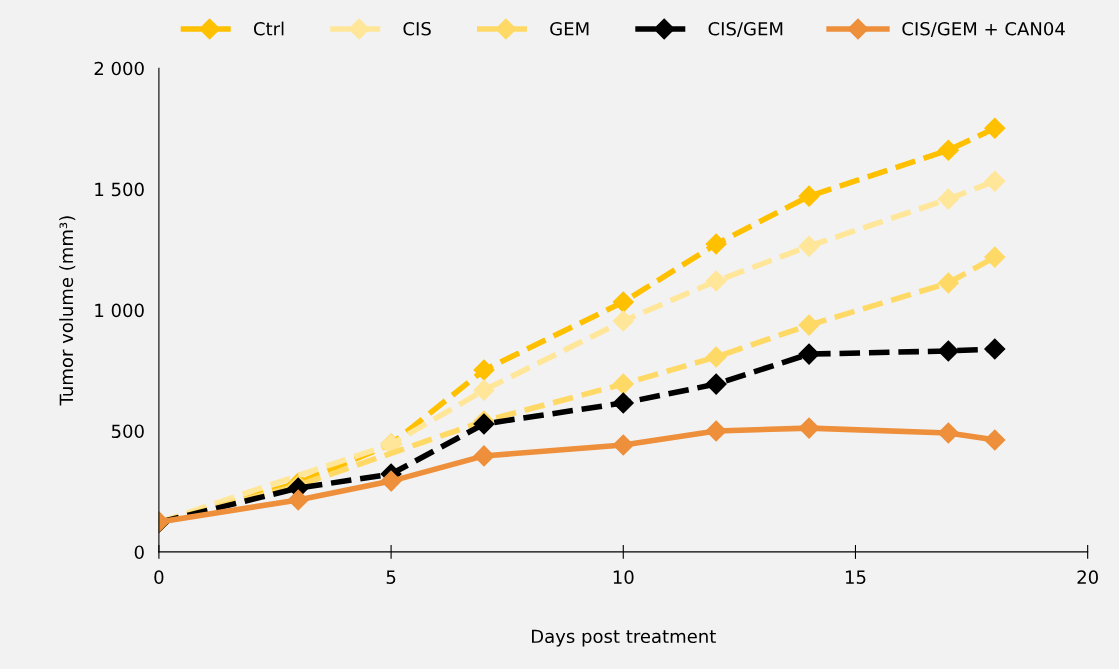 The width and height of the screenshot is (1119, 669). What do you see at coordinates (139, 552) in the screenshot?
I see `y-tick-label: 0` at bounding box center [139, 552].